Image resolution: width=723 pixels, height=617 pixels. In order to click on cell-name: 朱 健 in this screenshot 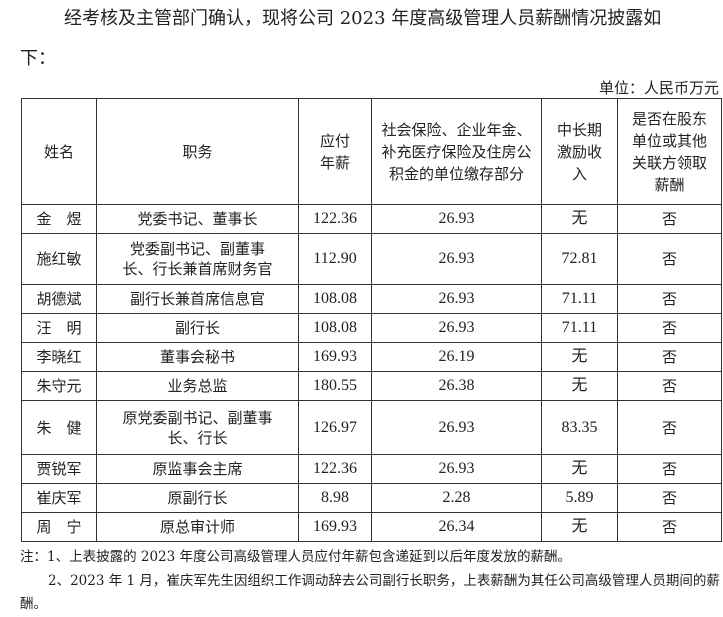, I will do `click(59, 427)`.